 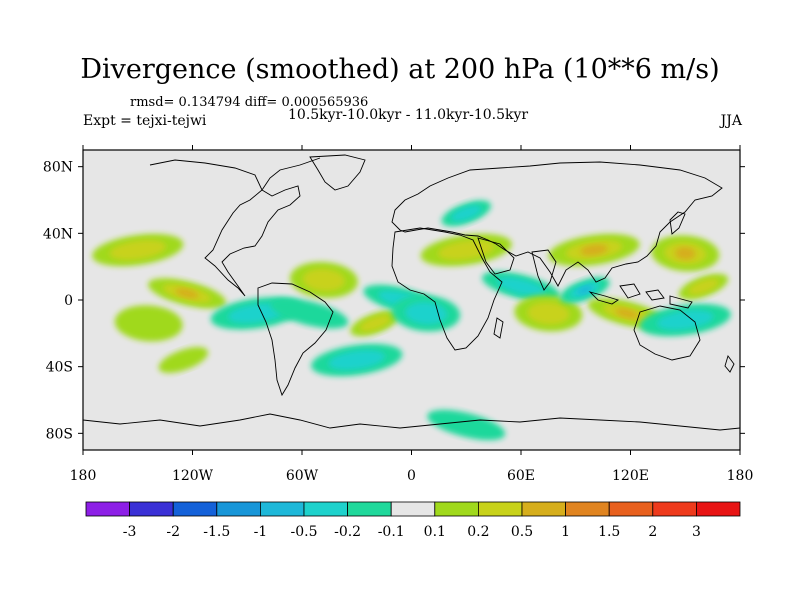 What do you see at coordinates (249, 102) in the screenshot?
I see `stats-label: rmsd= 0.134794 diff= 0.000565936` at bounding box center [249, 102].